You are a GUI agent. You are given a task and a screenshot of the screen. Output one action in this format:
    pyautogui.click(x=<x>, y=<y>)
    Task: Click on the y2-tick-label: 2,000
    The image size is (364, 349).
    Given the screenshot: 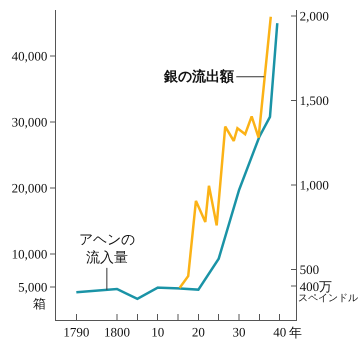 What is the action you would take?
    pyautogui.click(x=314, y=16)
    